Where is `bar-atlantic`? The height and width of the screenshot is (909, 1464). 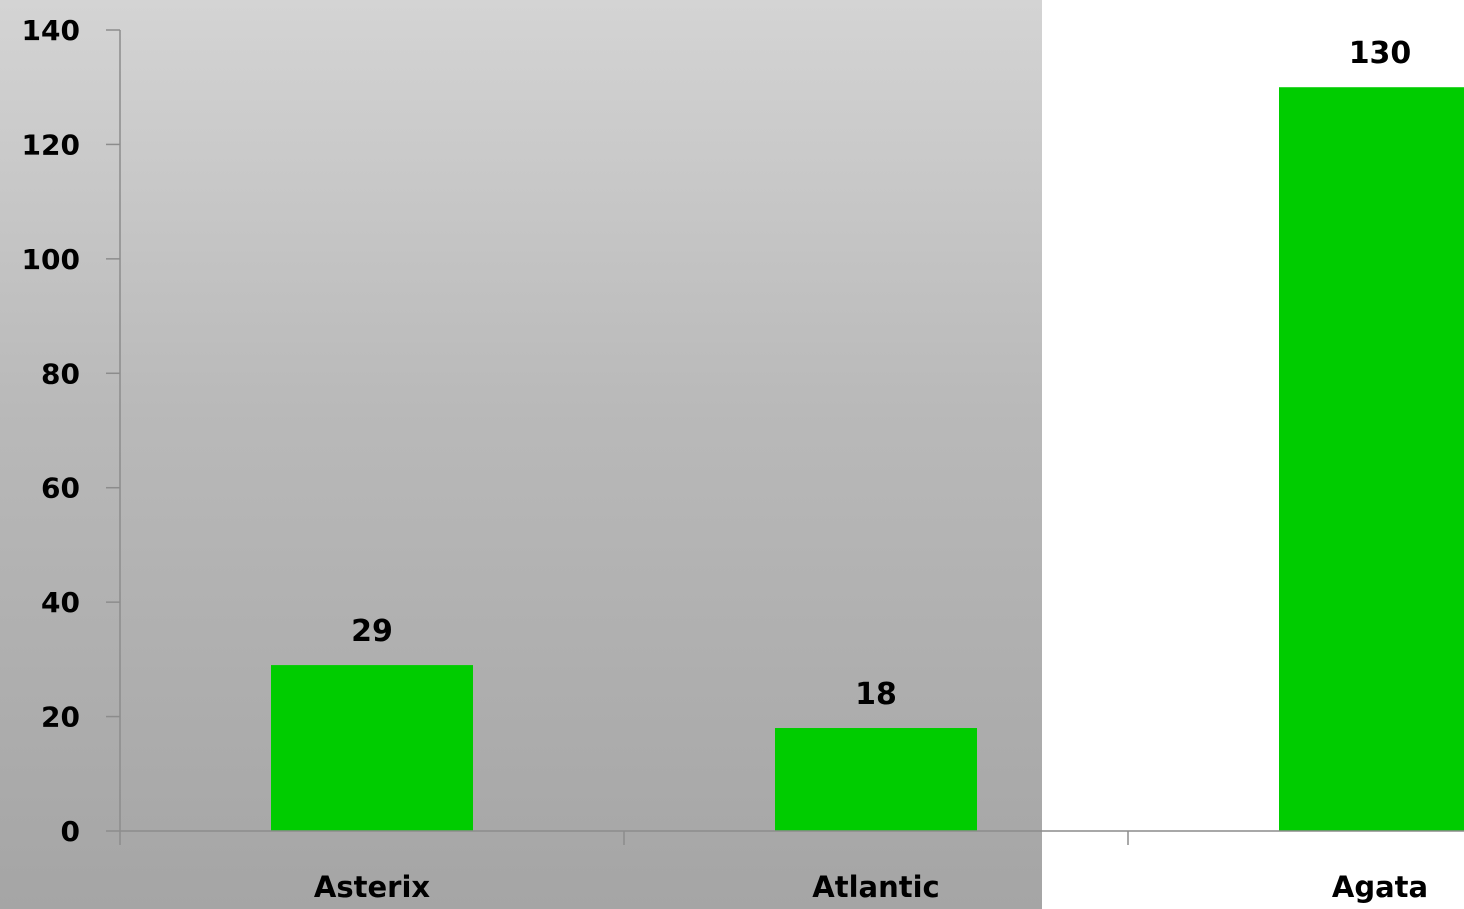
bar-atlantic is located at coordinates (876, 779).